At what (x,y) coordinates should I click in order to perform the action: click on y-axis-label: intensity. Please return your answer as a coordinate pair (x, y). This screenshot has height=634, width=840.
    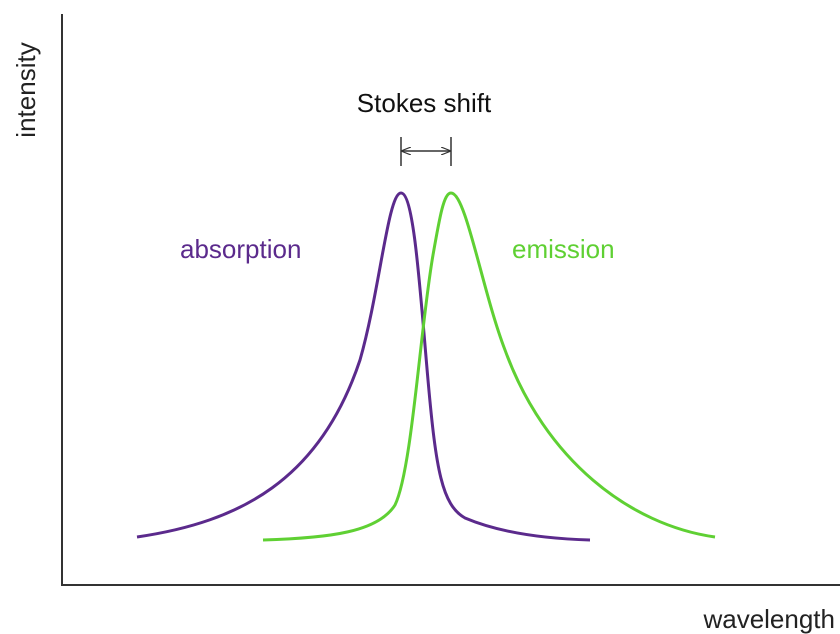
    Looking at the image, I should click on (26, 89).